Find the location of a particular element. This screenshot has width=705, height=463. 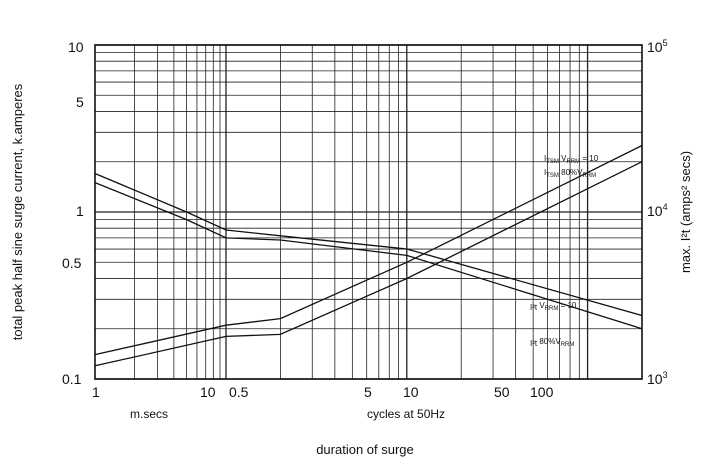

y-tick-label: 5 is located at coordinates (80, 102).